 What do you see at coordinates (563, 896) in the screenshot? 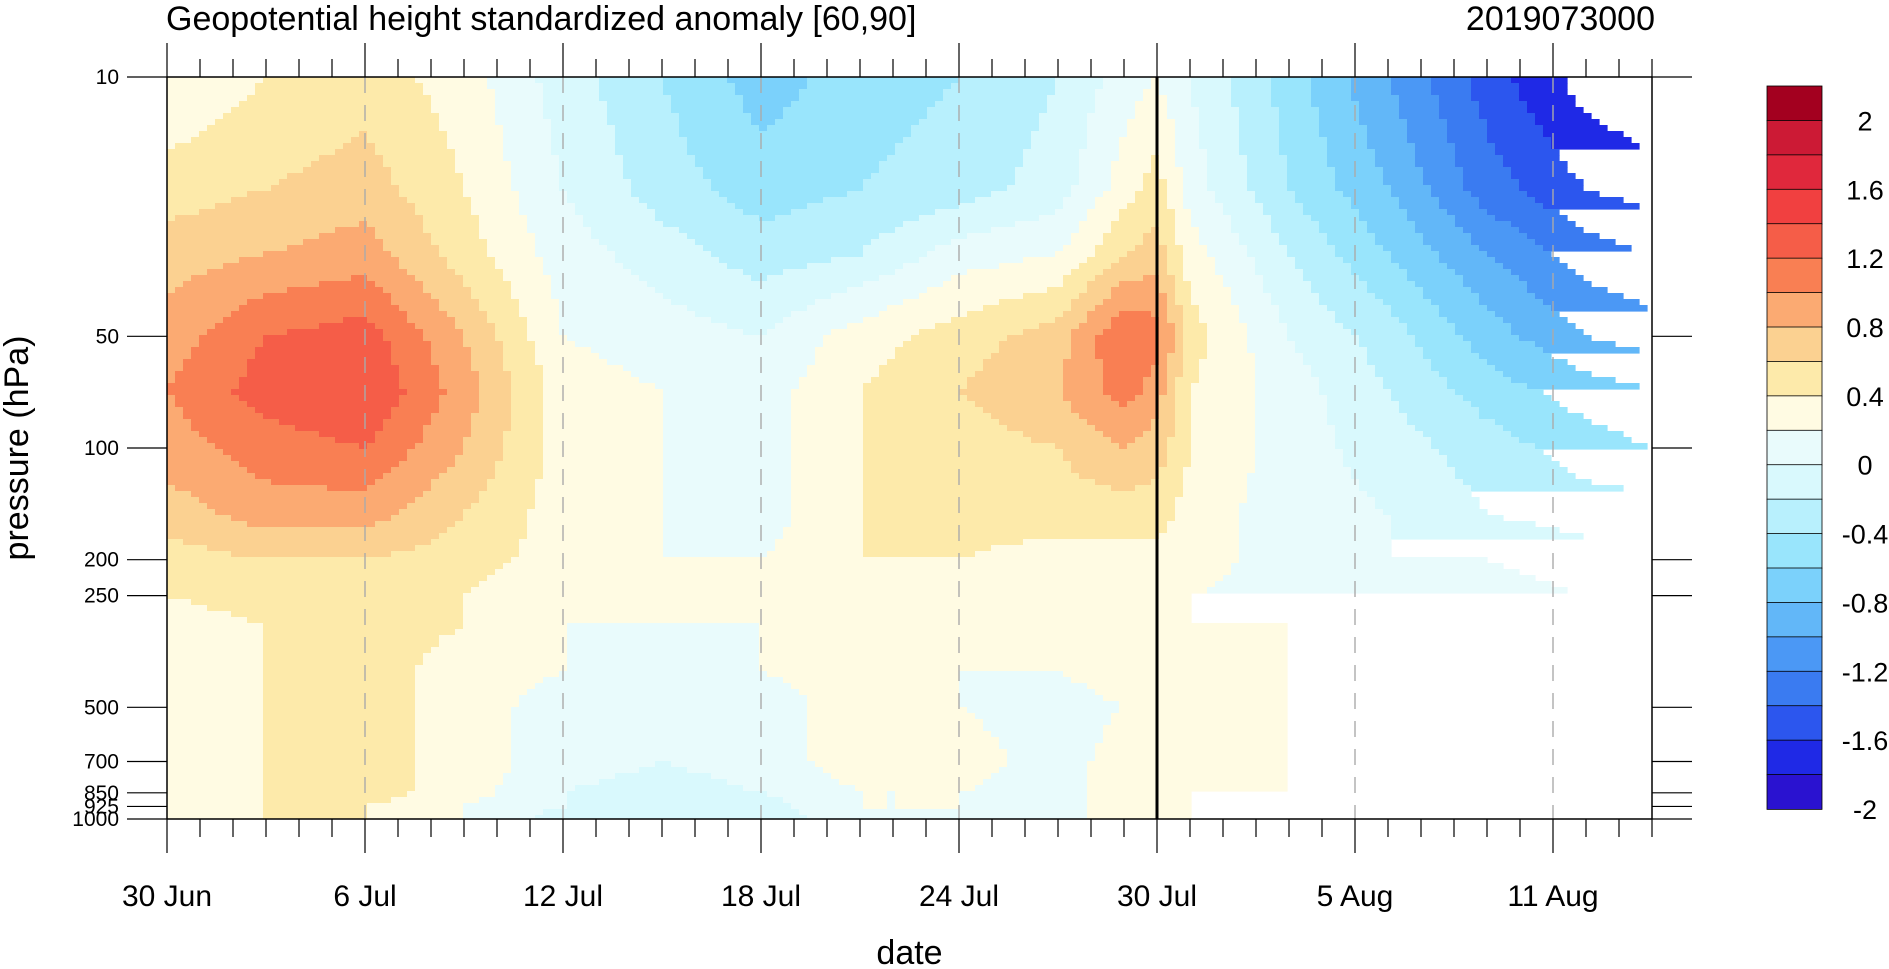
I see `x-tick-label: 12 Jul` at bounding box center [563, 896].